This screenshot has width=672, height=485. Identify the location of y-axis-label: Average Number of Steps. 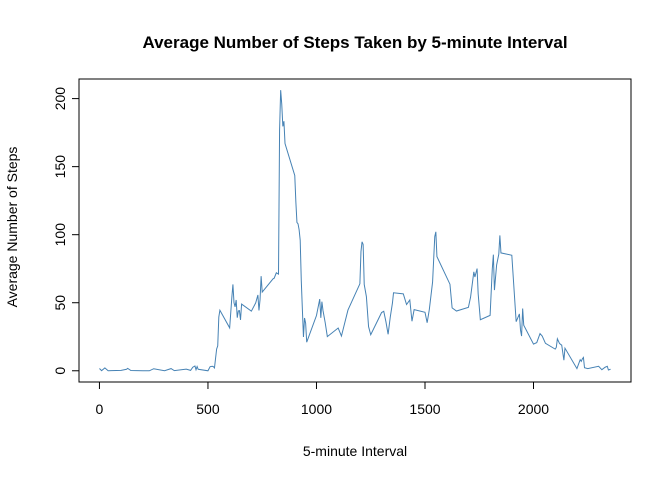
(12, 227).